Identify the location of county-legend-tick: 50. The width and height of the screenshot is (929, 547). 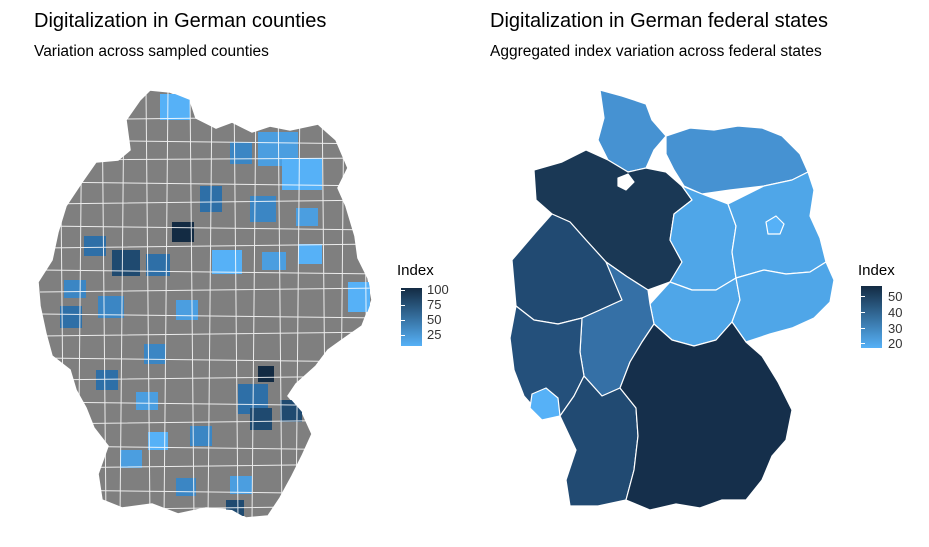
(434, 319).